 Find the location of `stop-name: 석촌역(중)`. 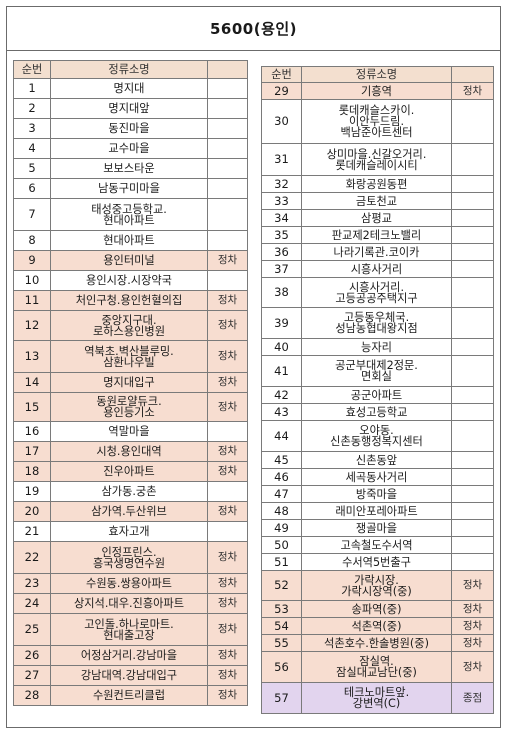

stop-name: 석촌역(중) is located at coordinates (376, 626).